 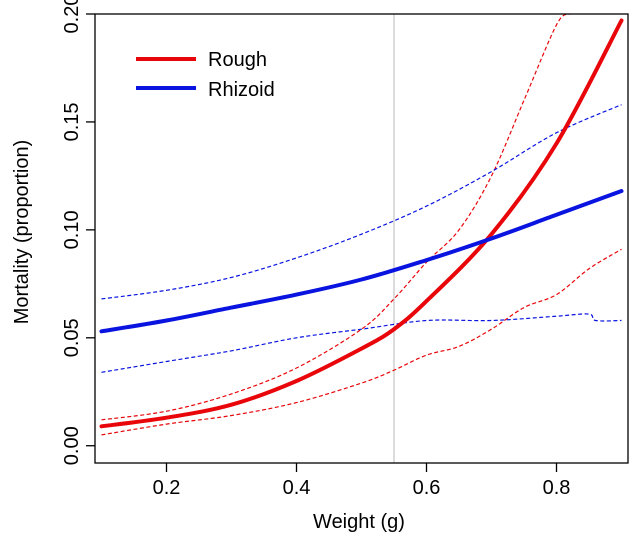 What do you see at coordinates (557, 488) in the screenshot?
I see `x-tick-label: 0.8` at bounding box center [557, 488].